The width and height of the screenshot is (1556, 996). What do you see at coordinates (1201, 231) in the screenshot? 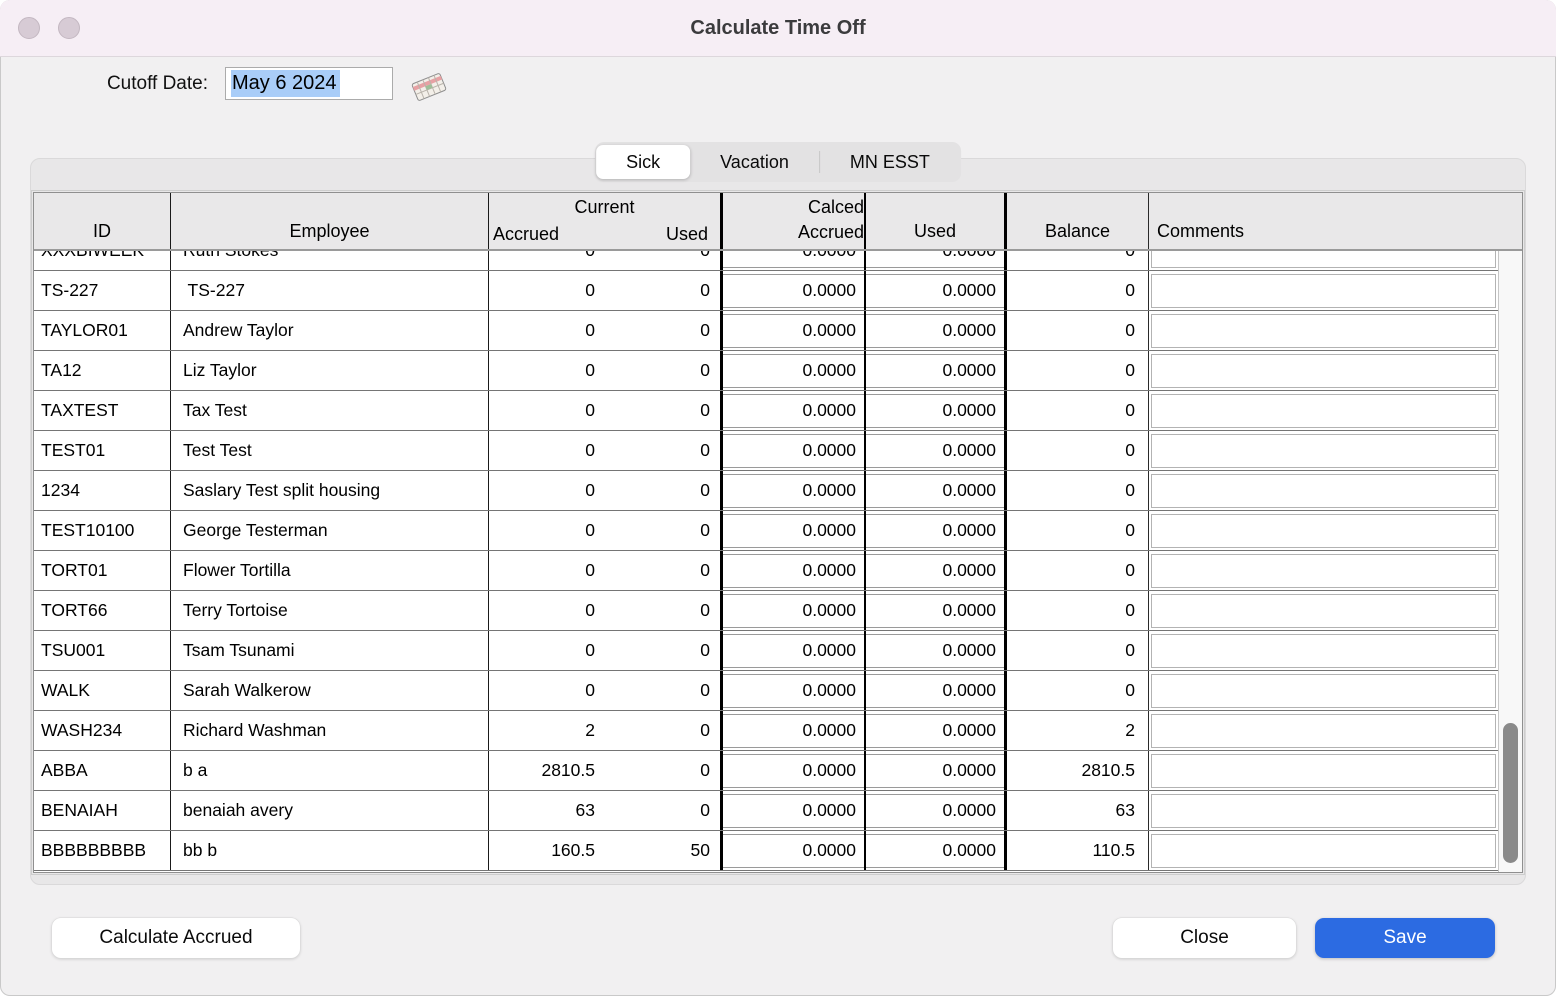
I see `col-header-comments: Comments` at bounding box center [1201, 231].